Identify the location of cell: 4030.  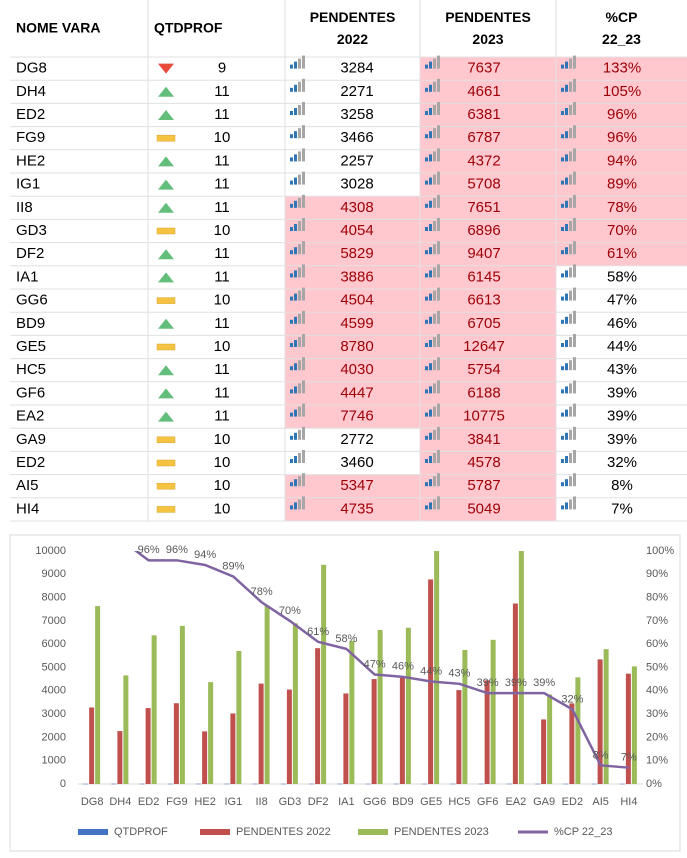
(356, 369).